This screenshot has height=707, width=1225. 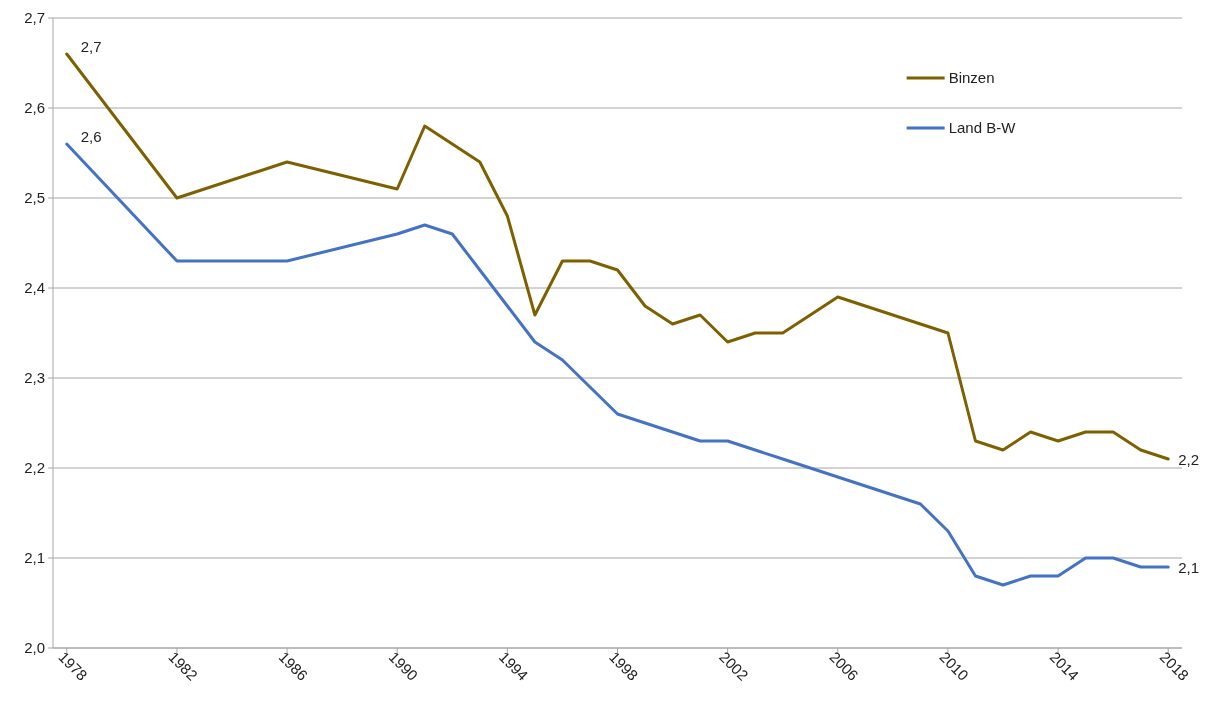 What do you see at coordinates (34, 18) in the screenshot?
I see `y-tick-label: 2,7` at bounding box center [34, 18].